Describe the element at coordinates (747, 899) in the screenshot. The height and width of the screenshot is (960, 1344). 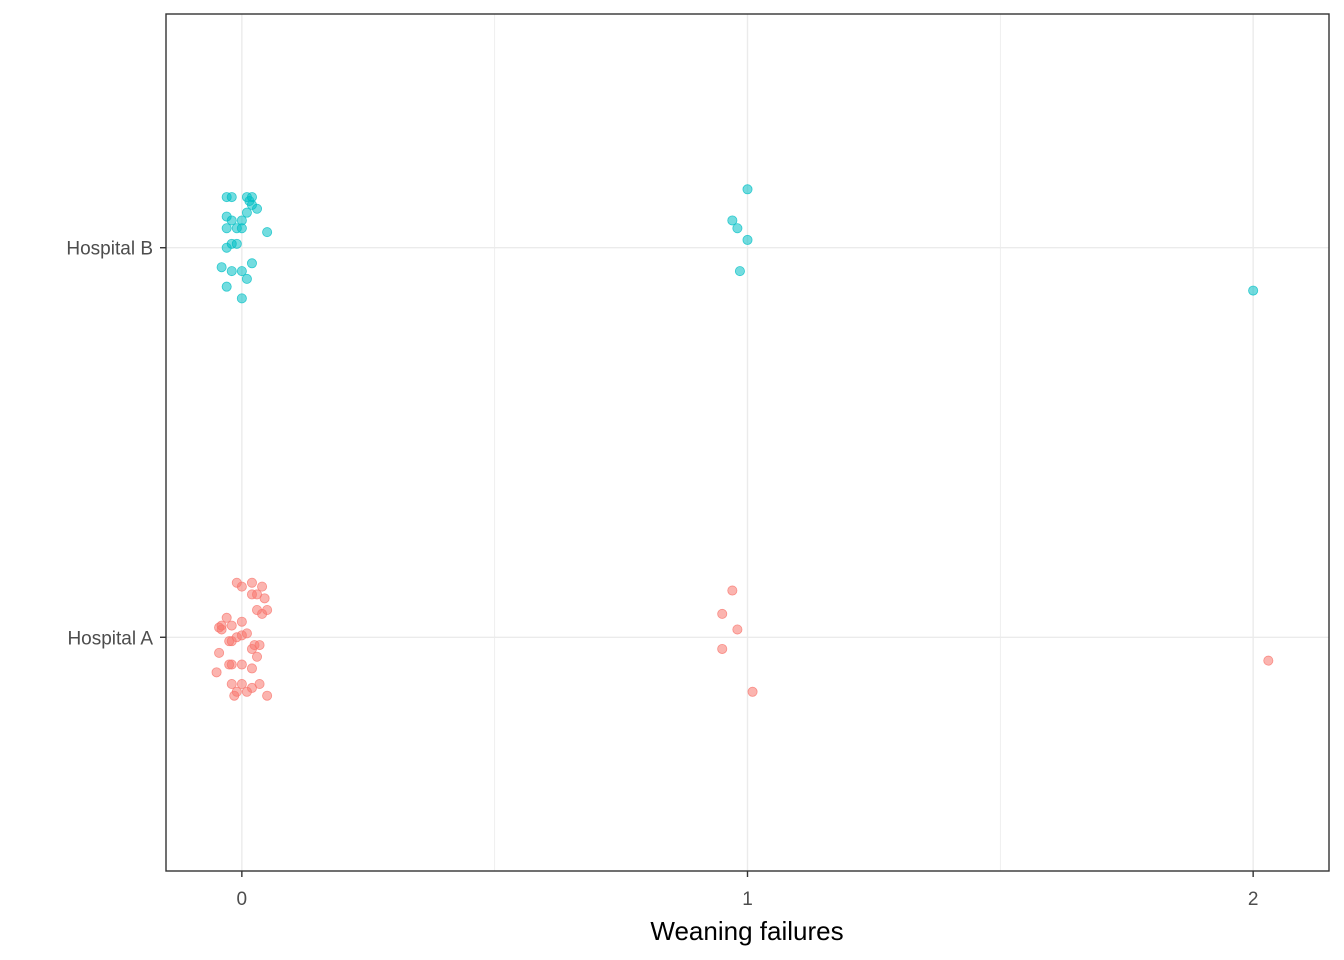
I see `x-tick-label: 1` at that location.